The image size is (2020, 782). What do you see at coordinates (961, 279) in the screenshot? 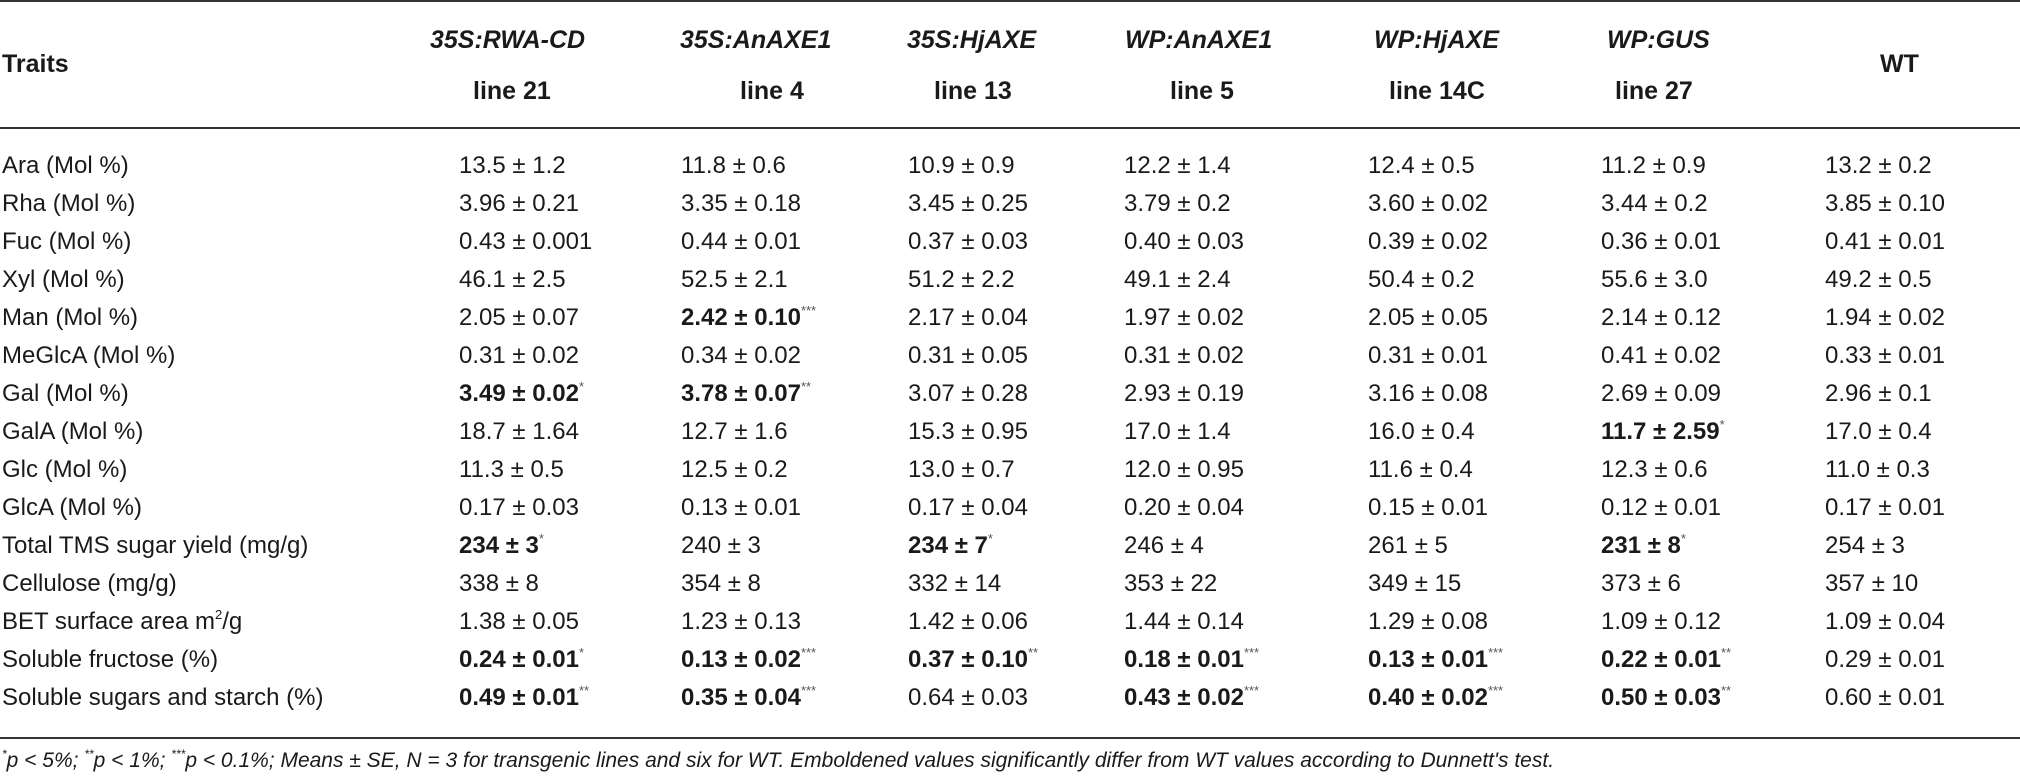
I see `table-cell: 51.2 ± 2.2` at bounding box center [961, 279].